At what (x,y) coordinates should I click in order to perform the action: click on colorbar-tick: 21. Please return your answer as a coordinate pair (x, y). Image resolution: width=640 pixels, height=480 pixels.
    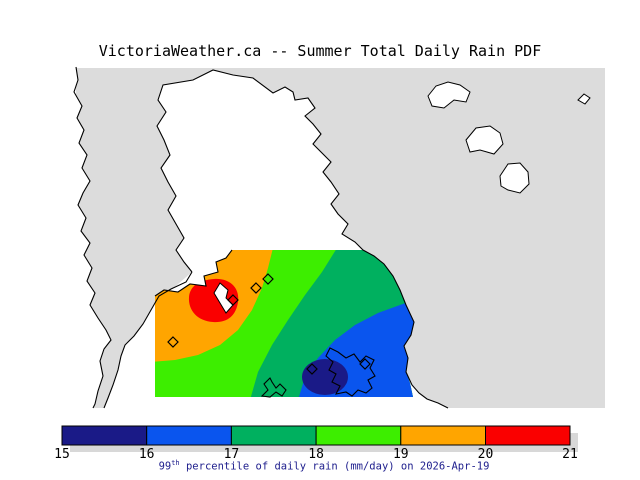
    Looking at the image, I should click on (570, 454).